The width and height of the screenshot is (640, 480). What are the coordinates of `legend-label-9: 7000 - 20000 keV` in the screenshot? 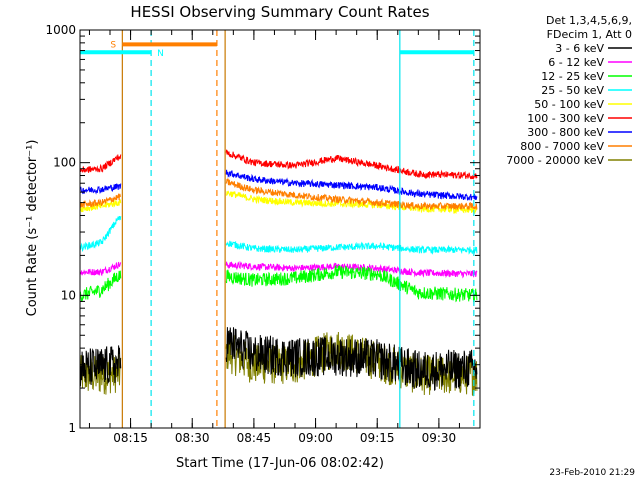 It's located at (555, 160).